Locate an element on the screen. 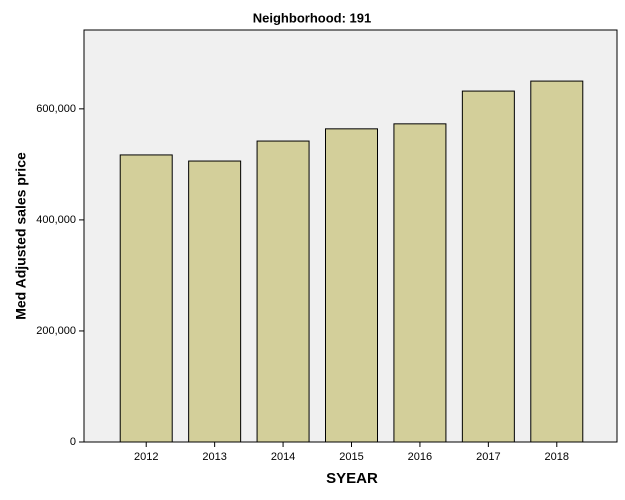 This screenshot has height=500, width=625. x-tick-label: 2015 is located at coordinates (351, 457).